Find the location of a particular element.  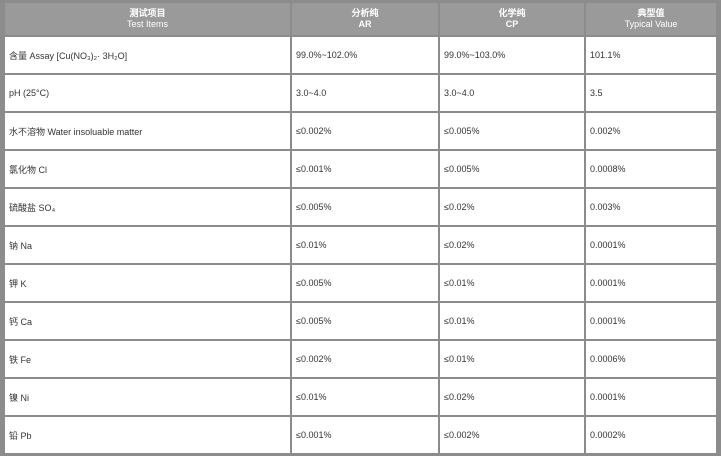

header-en: Typical Value is located at coordinates (651, 24).